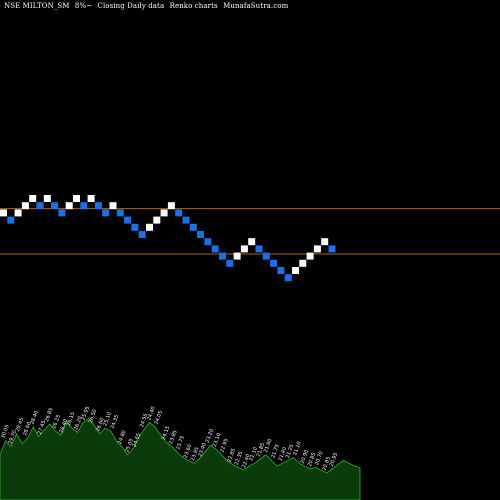 Image resolution: width=500 pixels, height=500 pixels. I want to click on volume-value-label: 21.85, so click(261, 450).